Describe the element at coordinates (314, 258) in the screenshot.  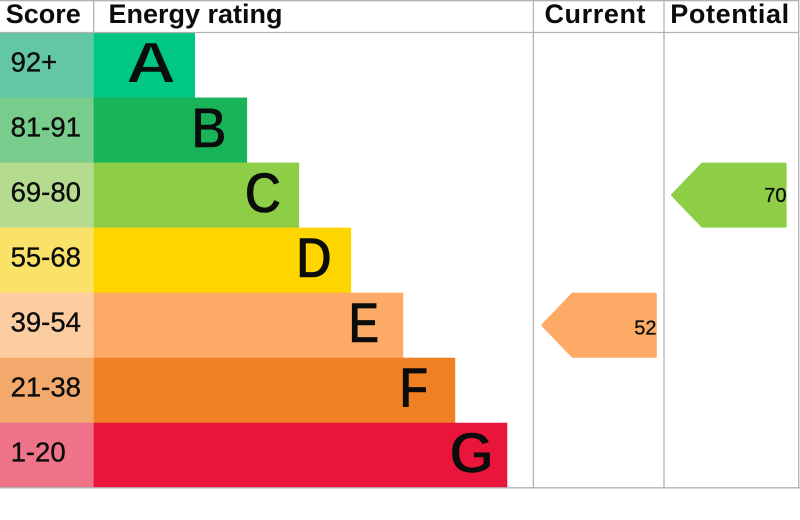
I see `svg-text: D` at that location.